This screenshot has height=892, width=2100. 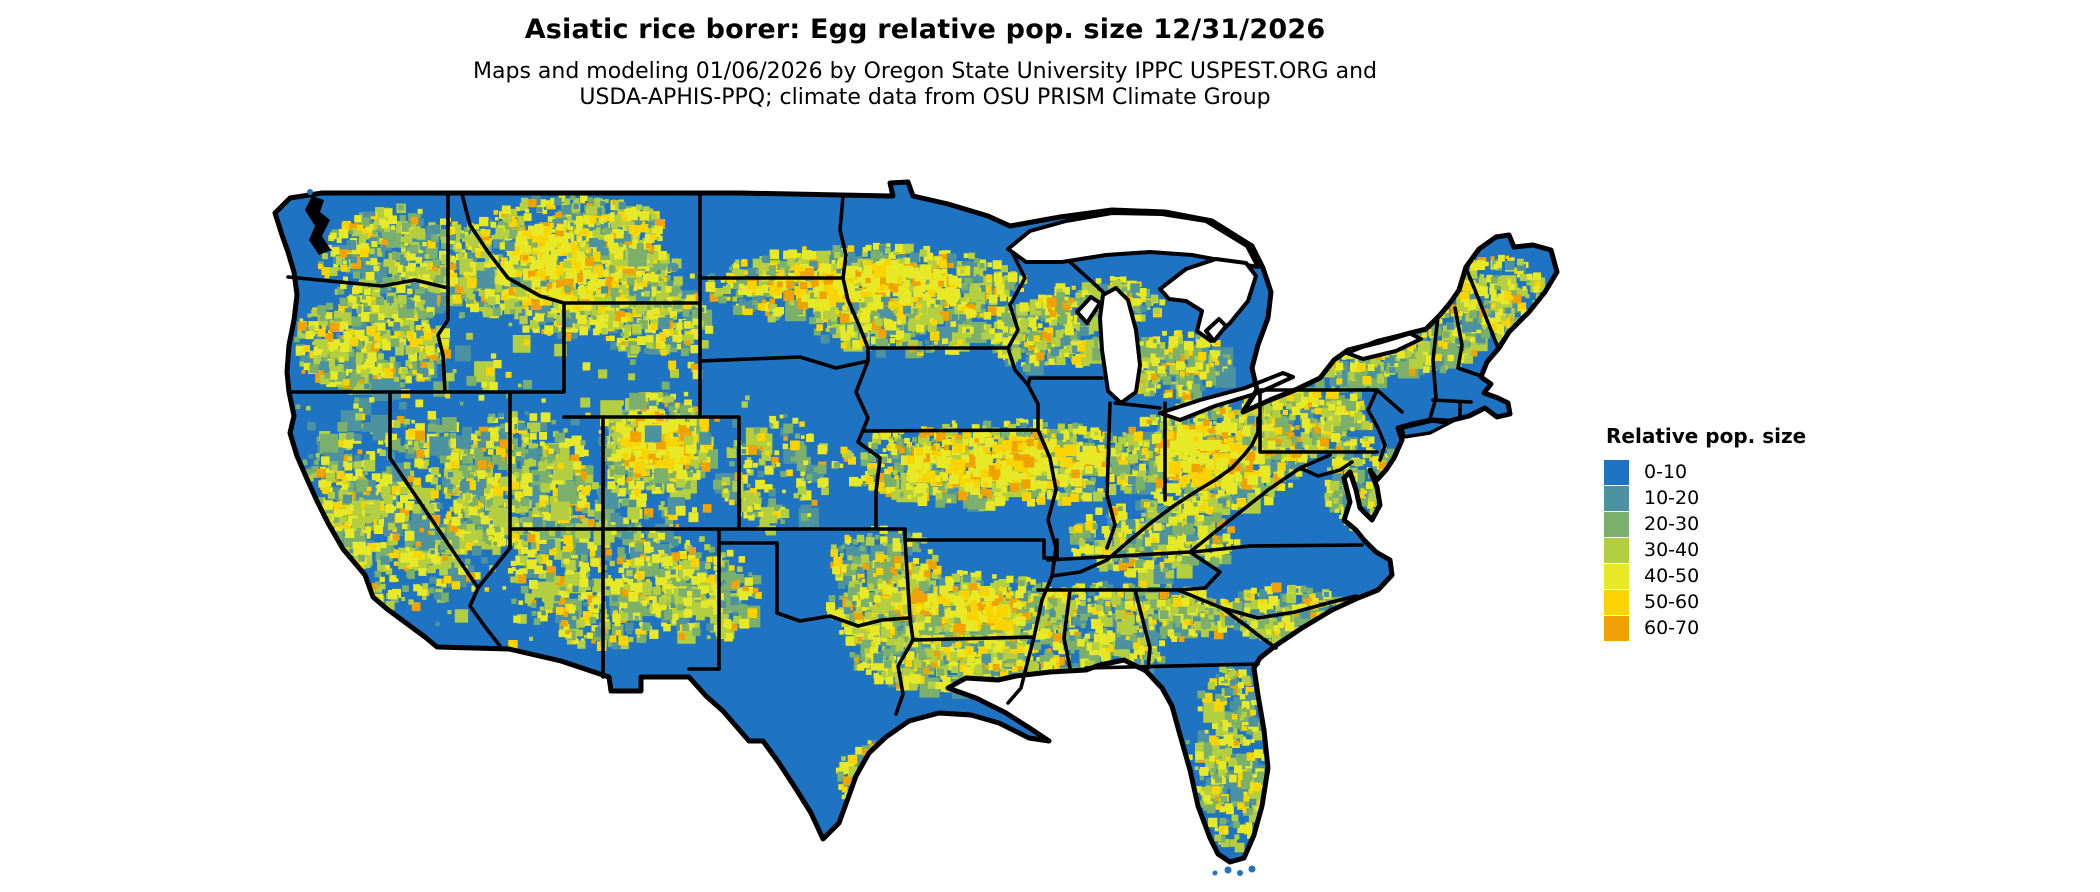 What do you see at coordinates (318, 225) in the screenshot?
I see `puget-sound` at bounding box center [318, 225].